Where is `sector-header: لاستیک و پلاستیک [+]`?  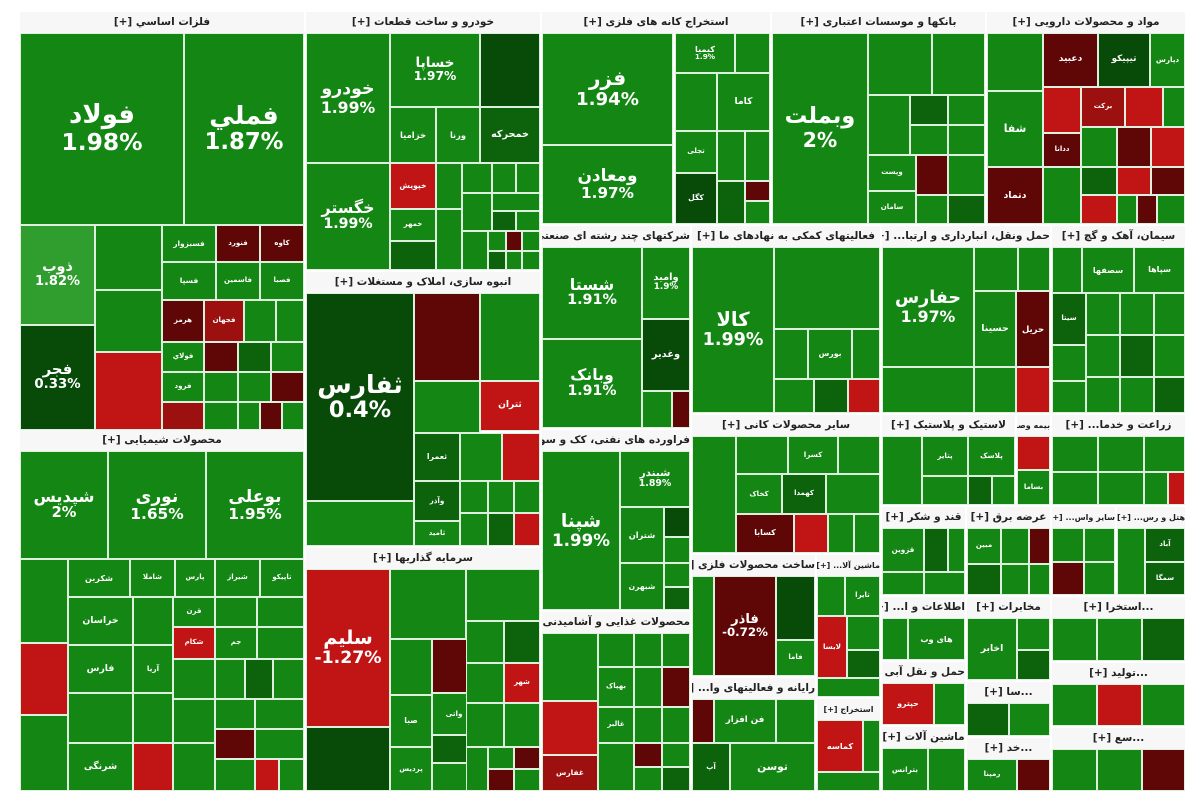 sector-header: لاستیک و پلاستیک [+] is located at coordinates (948, 425).